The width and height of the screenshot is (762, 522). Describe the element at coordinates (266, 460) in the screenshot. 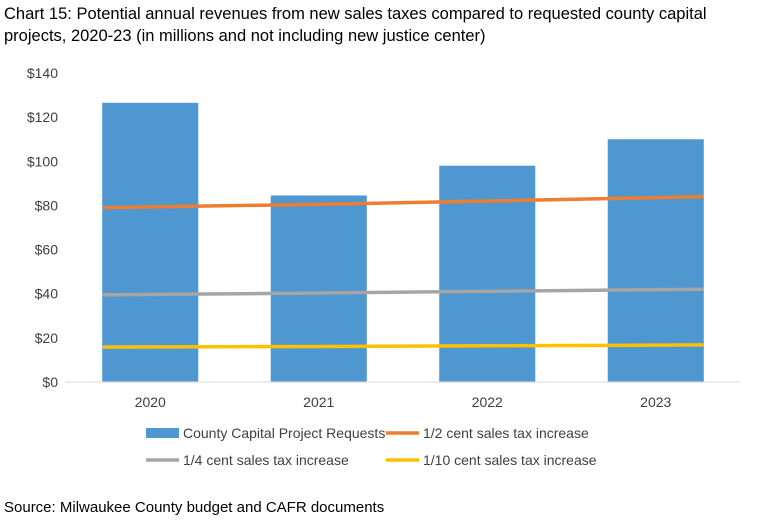

I see `legend-label: 1/4 cent sales tax increase` at that location.